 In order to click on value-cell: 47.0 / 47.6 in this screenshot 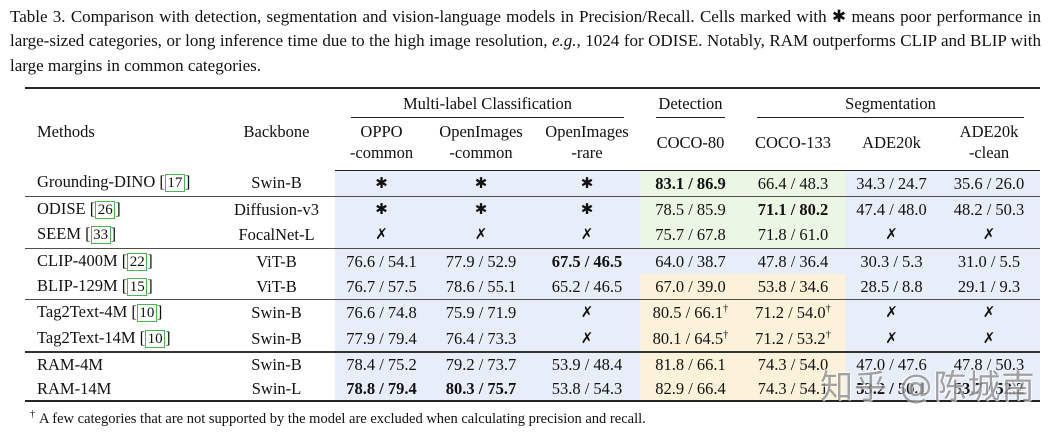, I will do `click(891, 364)`.